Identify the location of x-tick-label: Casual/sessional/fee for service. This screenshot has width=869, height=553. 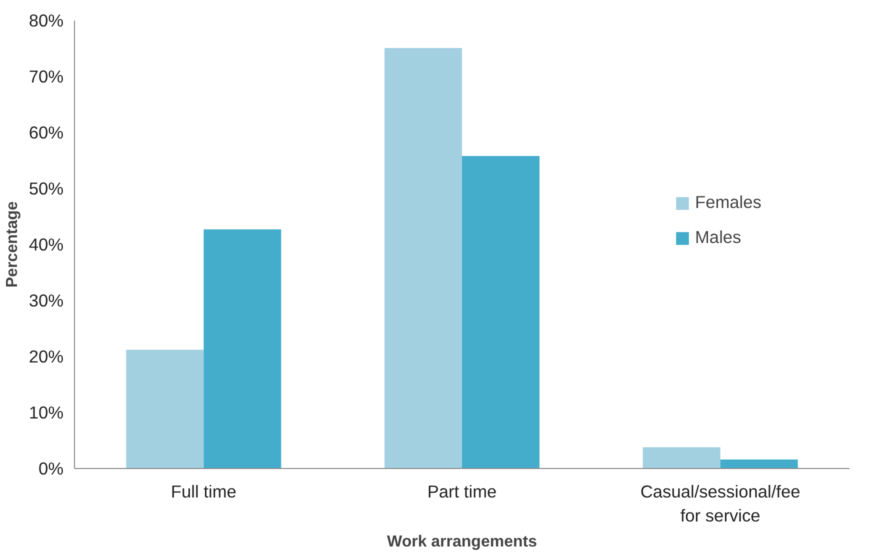
(720, 504).